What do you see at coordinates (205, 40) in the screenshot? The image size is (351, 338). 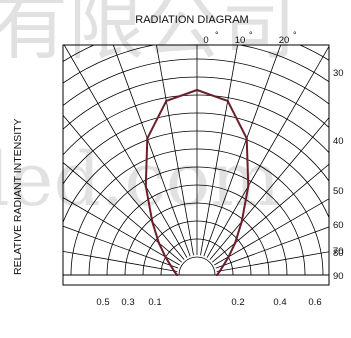 I see `angle-tick-label: 0` at bounding box center [205, 40].